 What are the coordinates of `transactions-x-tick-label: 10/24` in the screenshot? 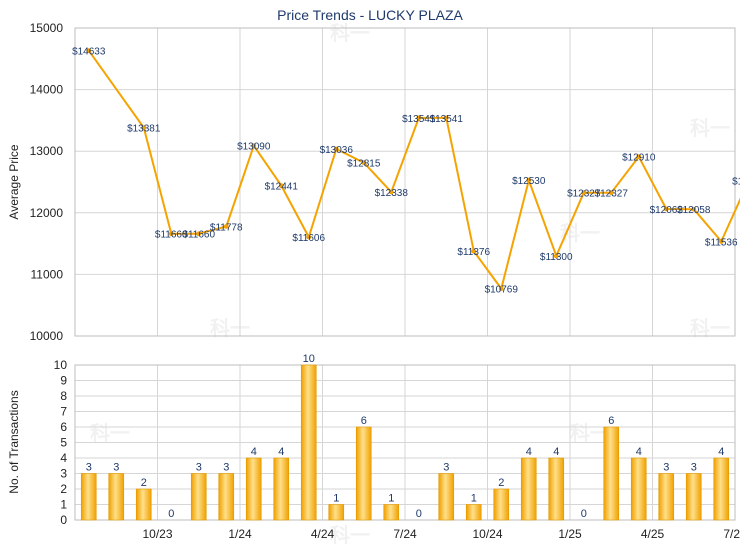 It's located at (487, 534).